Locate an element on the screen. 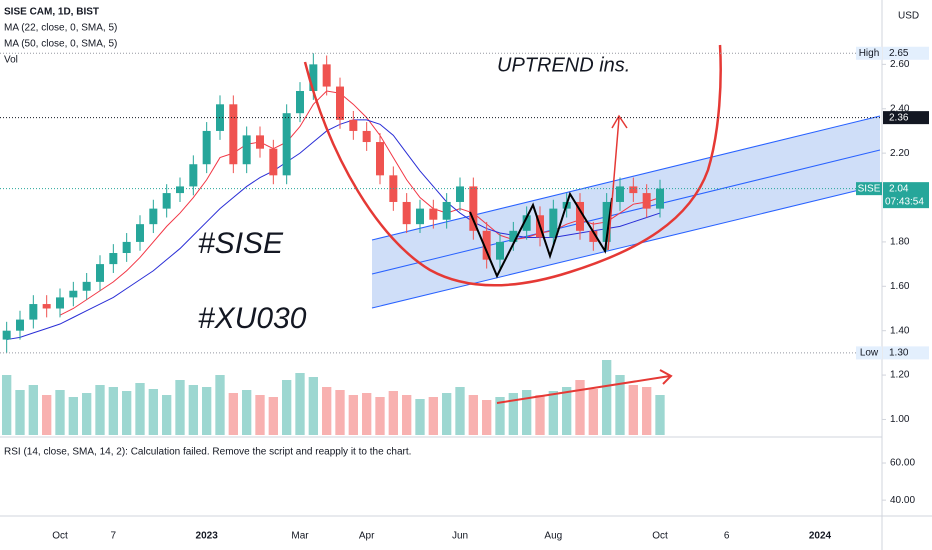 This screenshot has height=550, width=932. annotation: #XU030 is located at coordinates (252, 318).